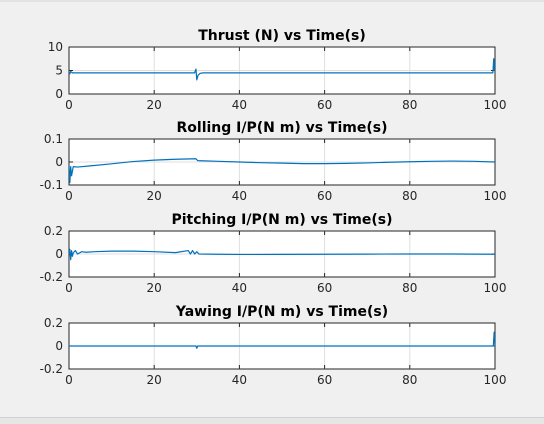 The height and width of the screenshot is (424, 544). Describe the element at coordinates (409, 380) in the screenshot. I see `subplot-4-x-tick-label: 80` at that location.